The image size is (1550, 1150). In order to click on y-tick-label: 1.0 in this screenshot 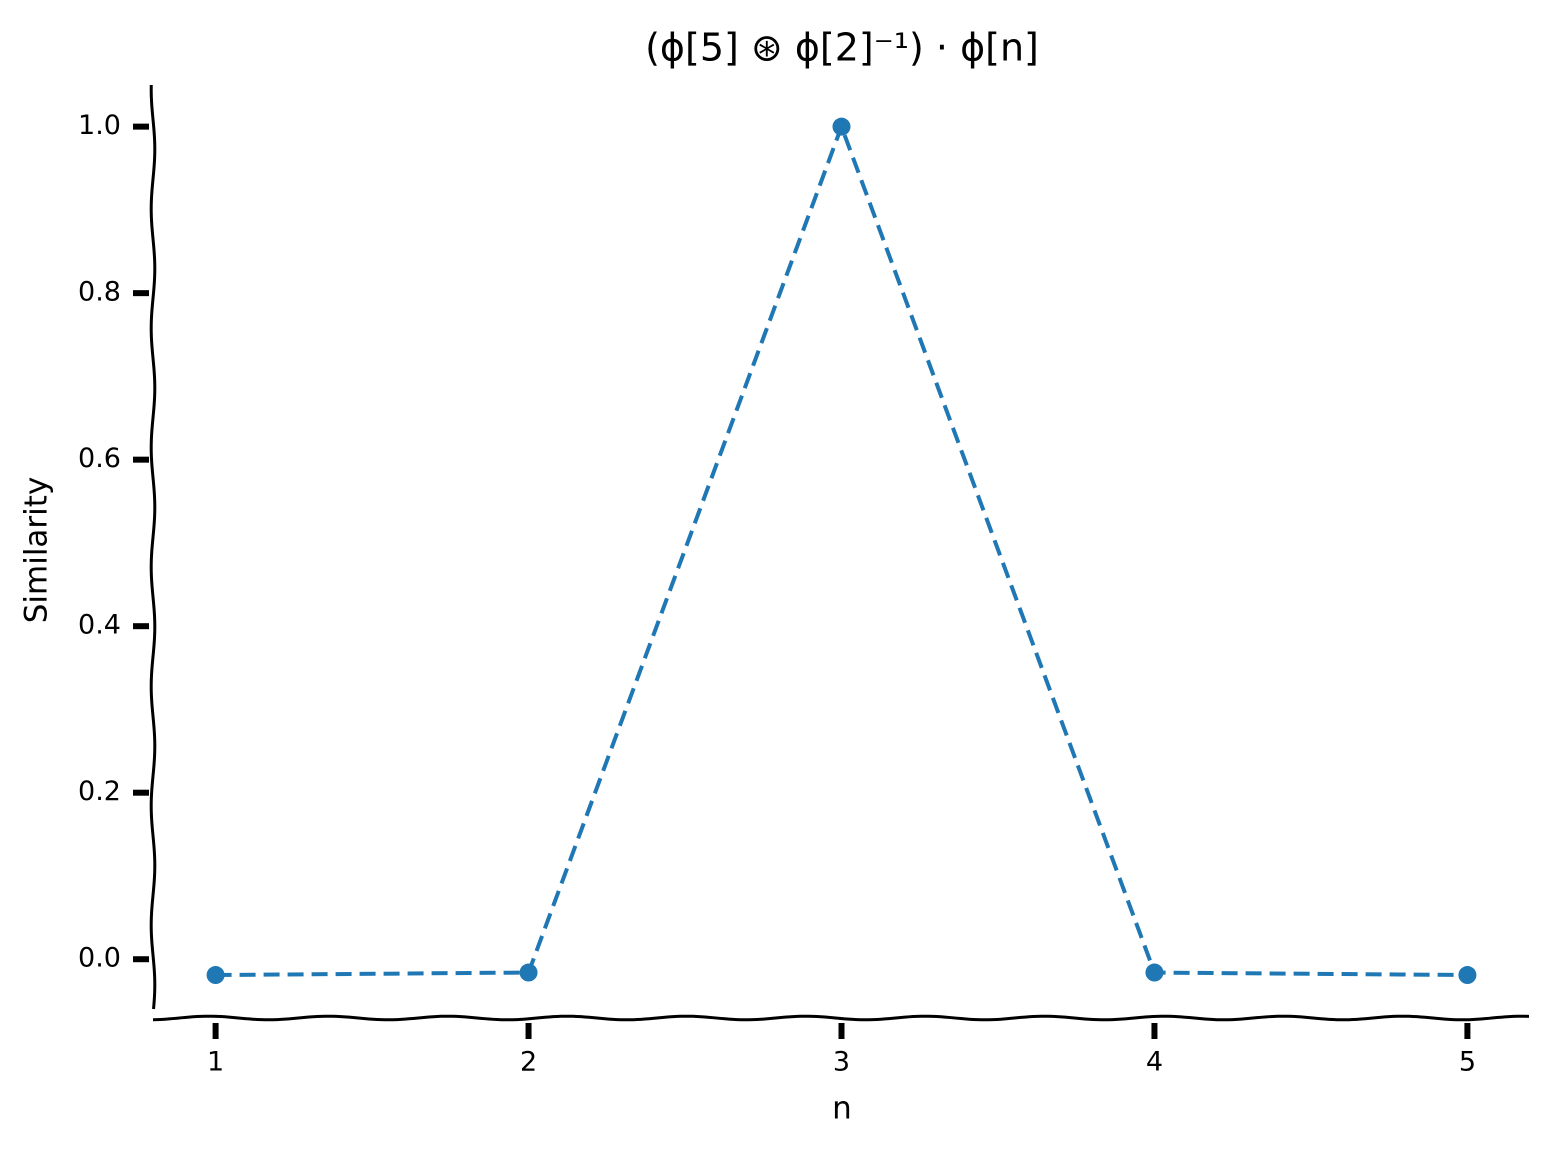, I will do `click(99, 125)`.